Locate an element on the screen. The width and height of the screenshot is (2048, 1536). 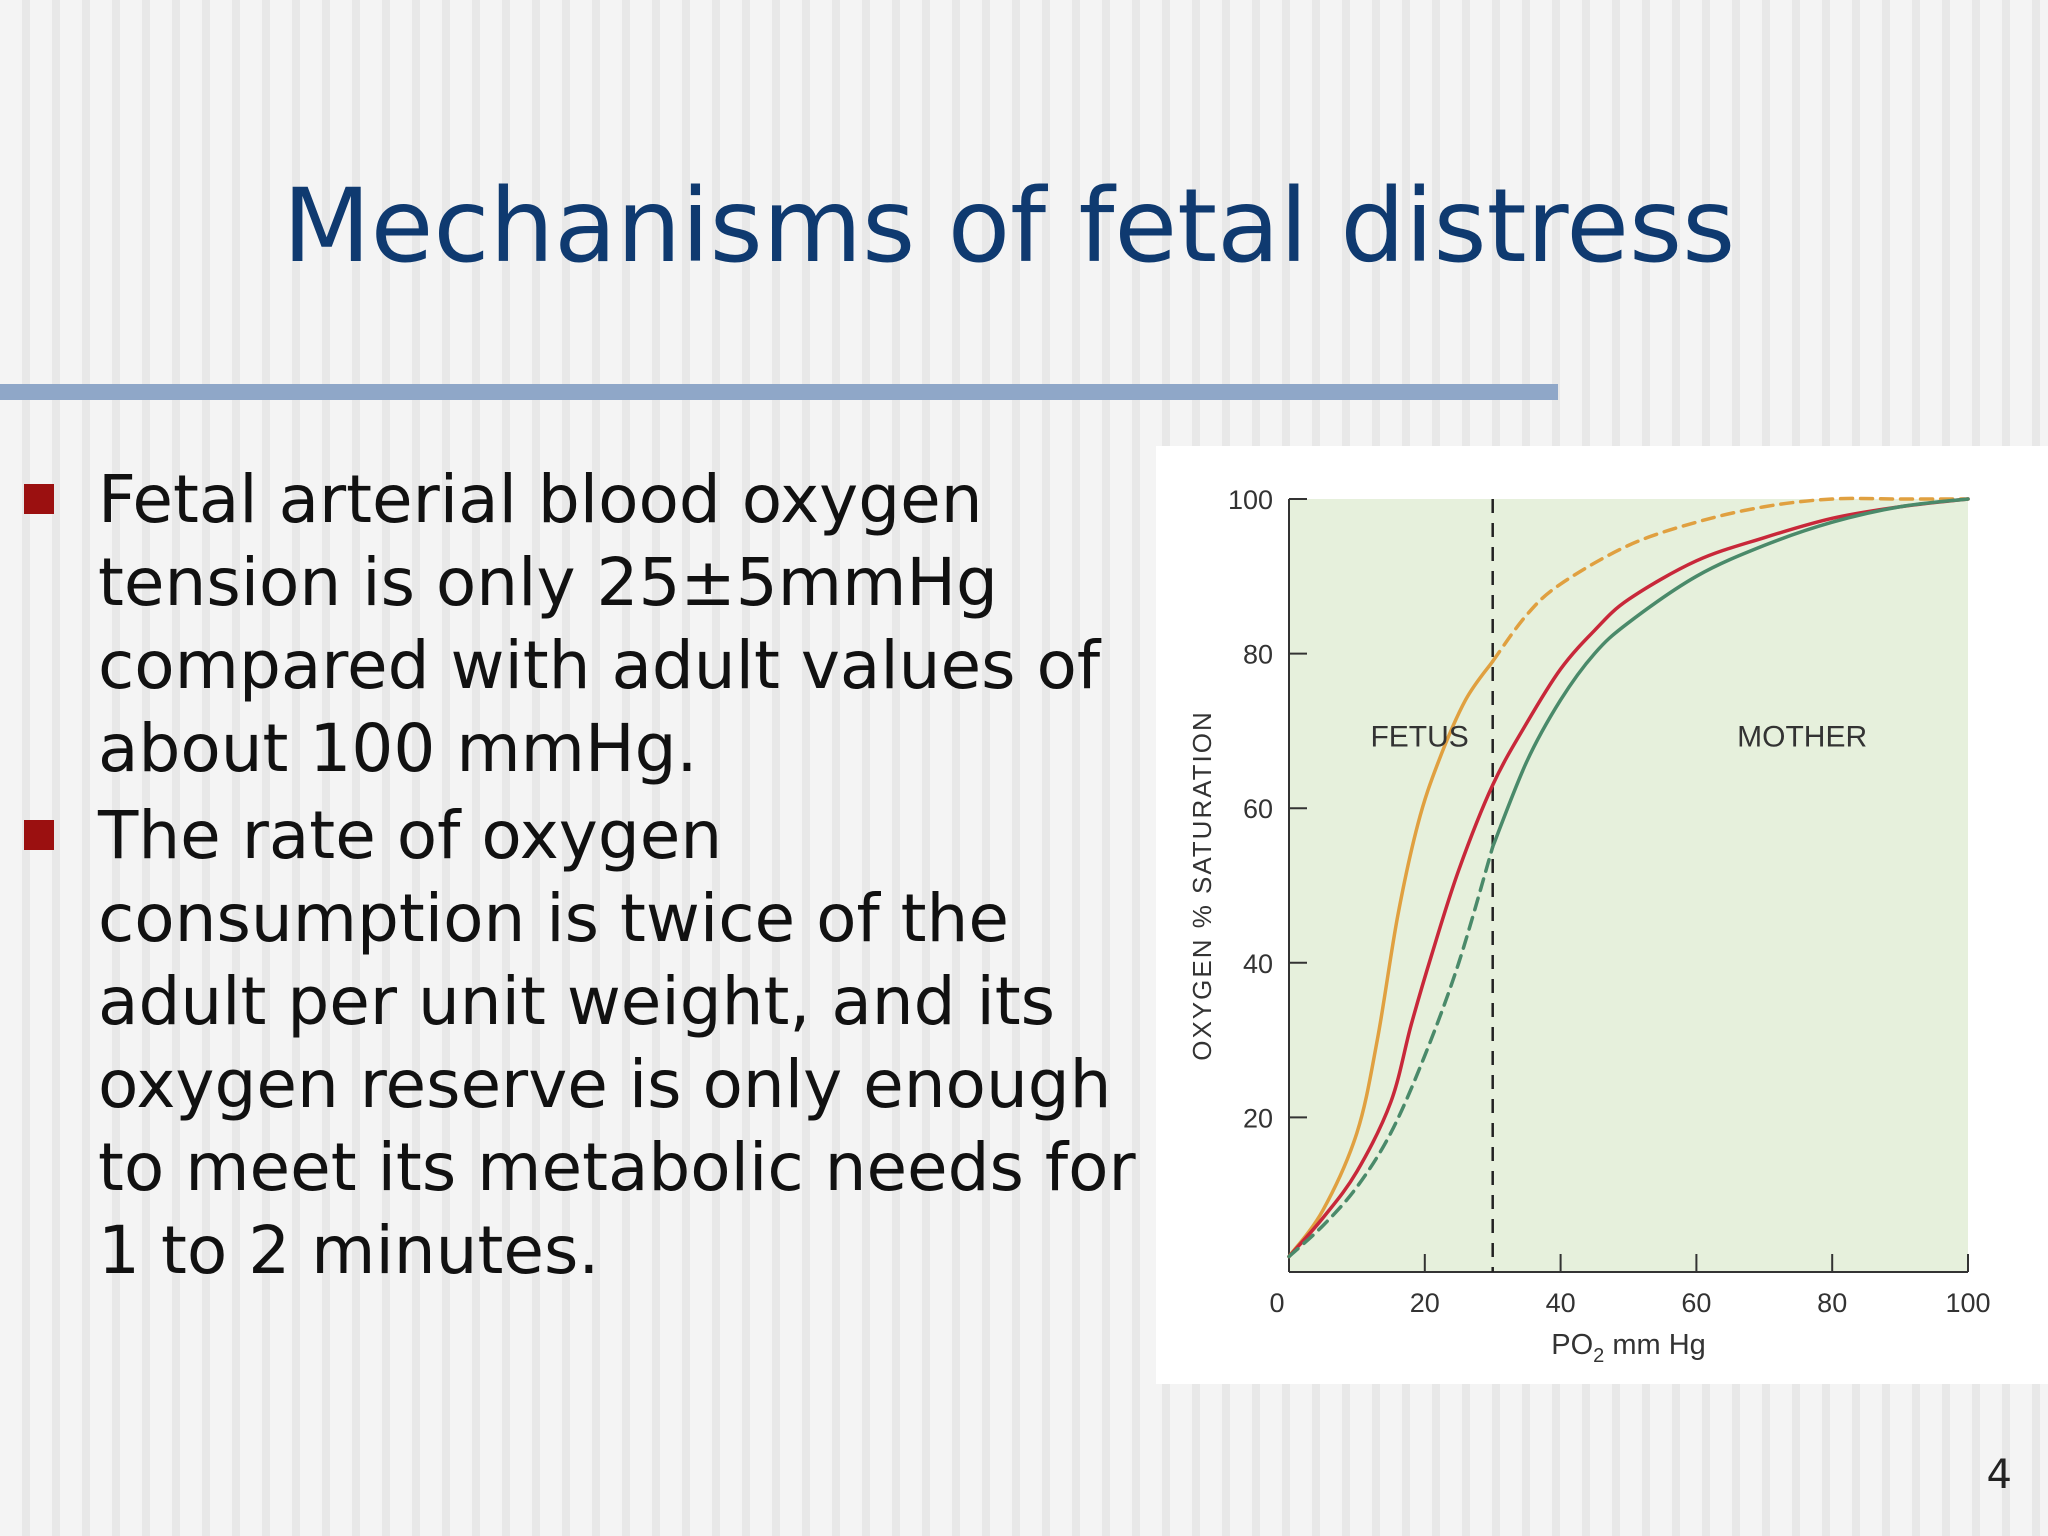
bullet-line: 1 to 2 minutes. is located at coordinates (349, 1250).